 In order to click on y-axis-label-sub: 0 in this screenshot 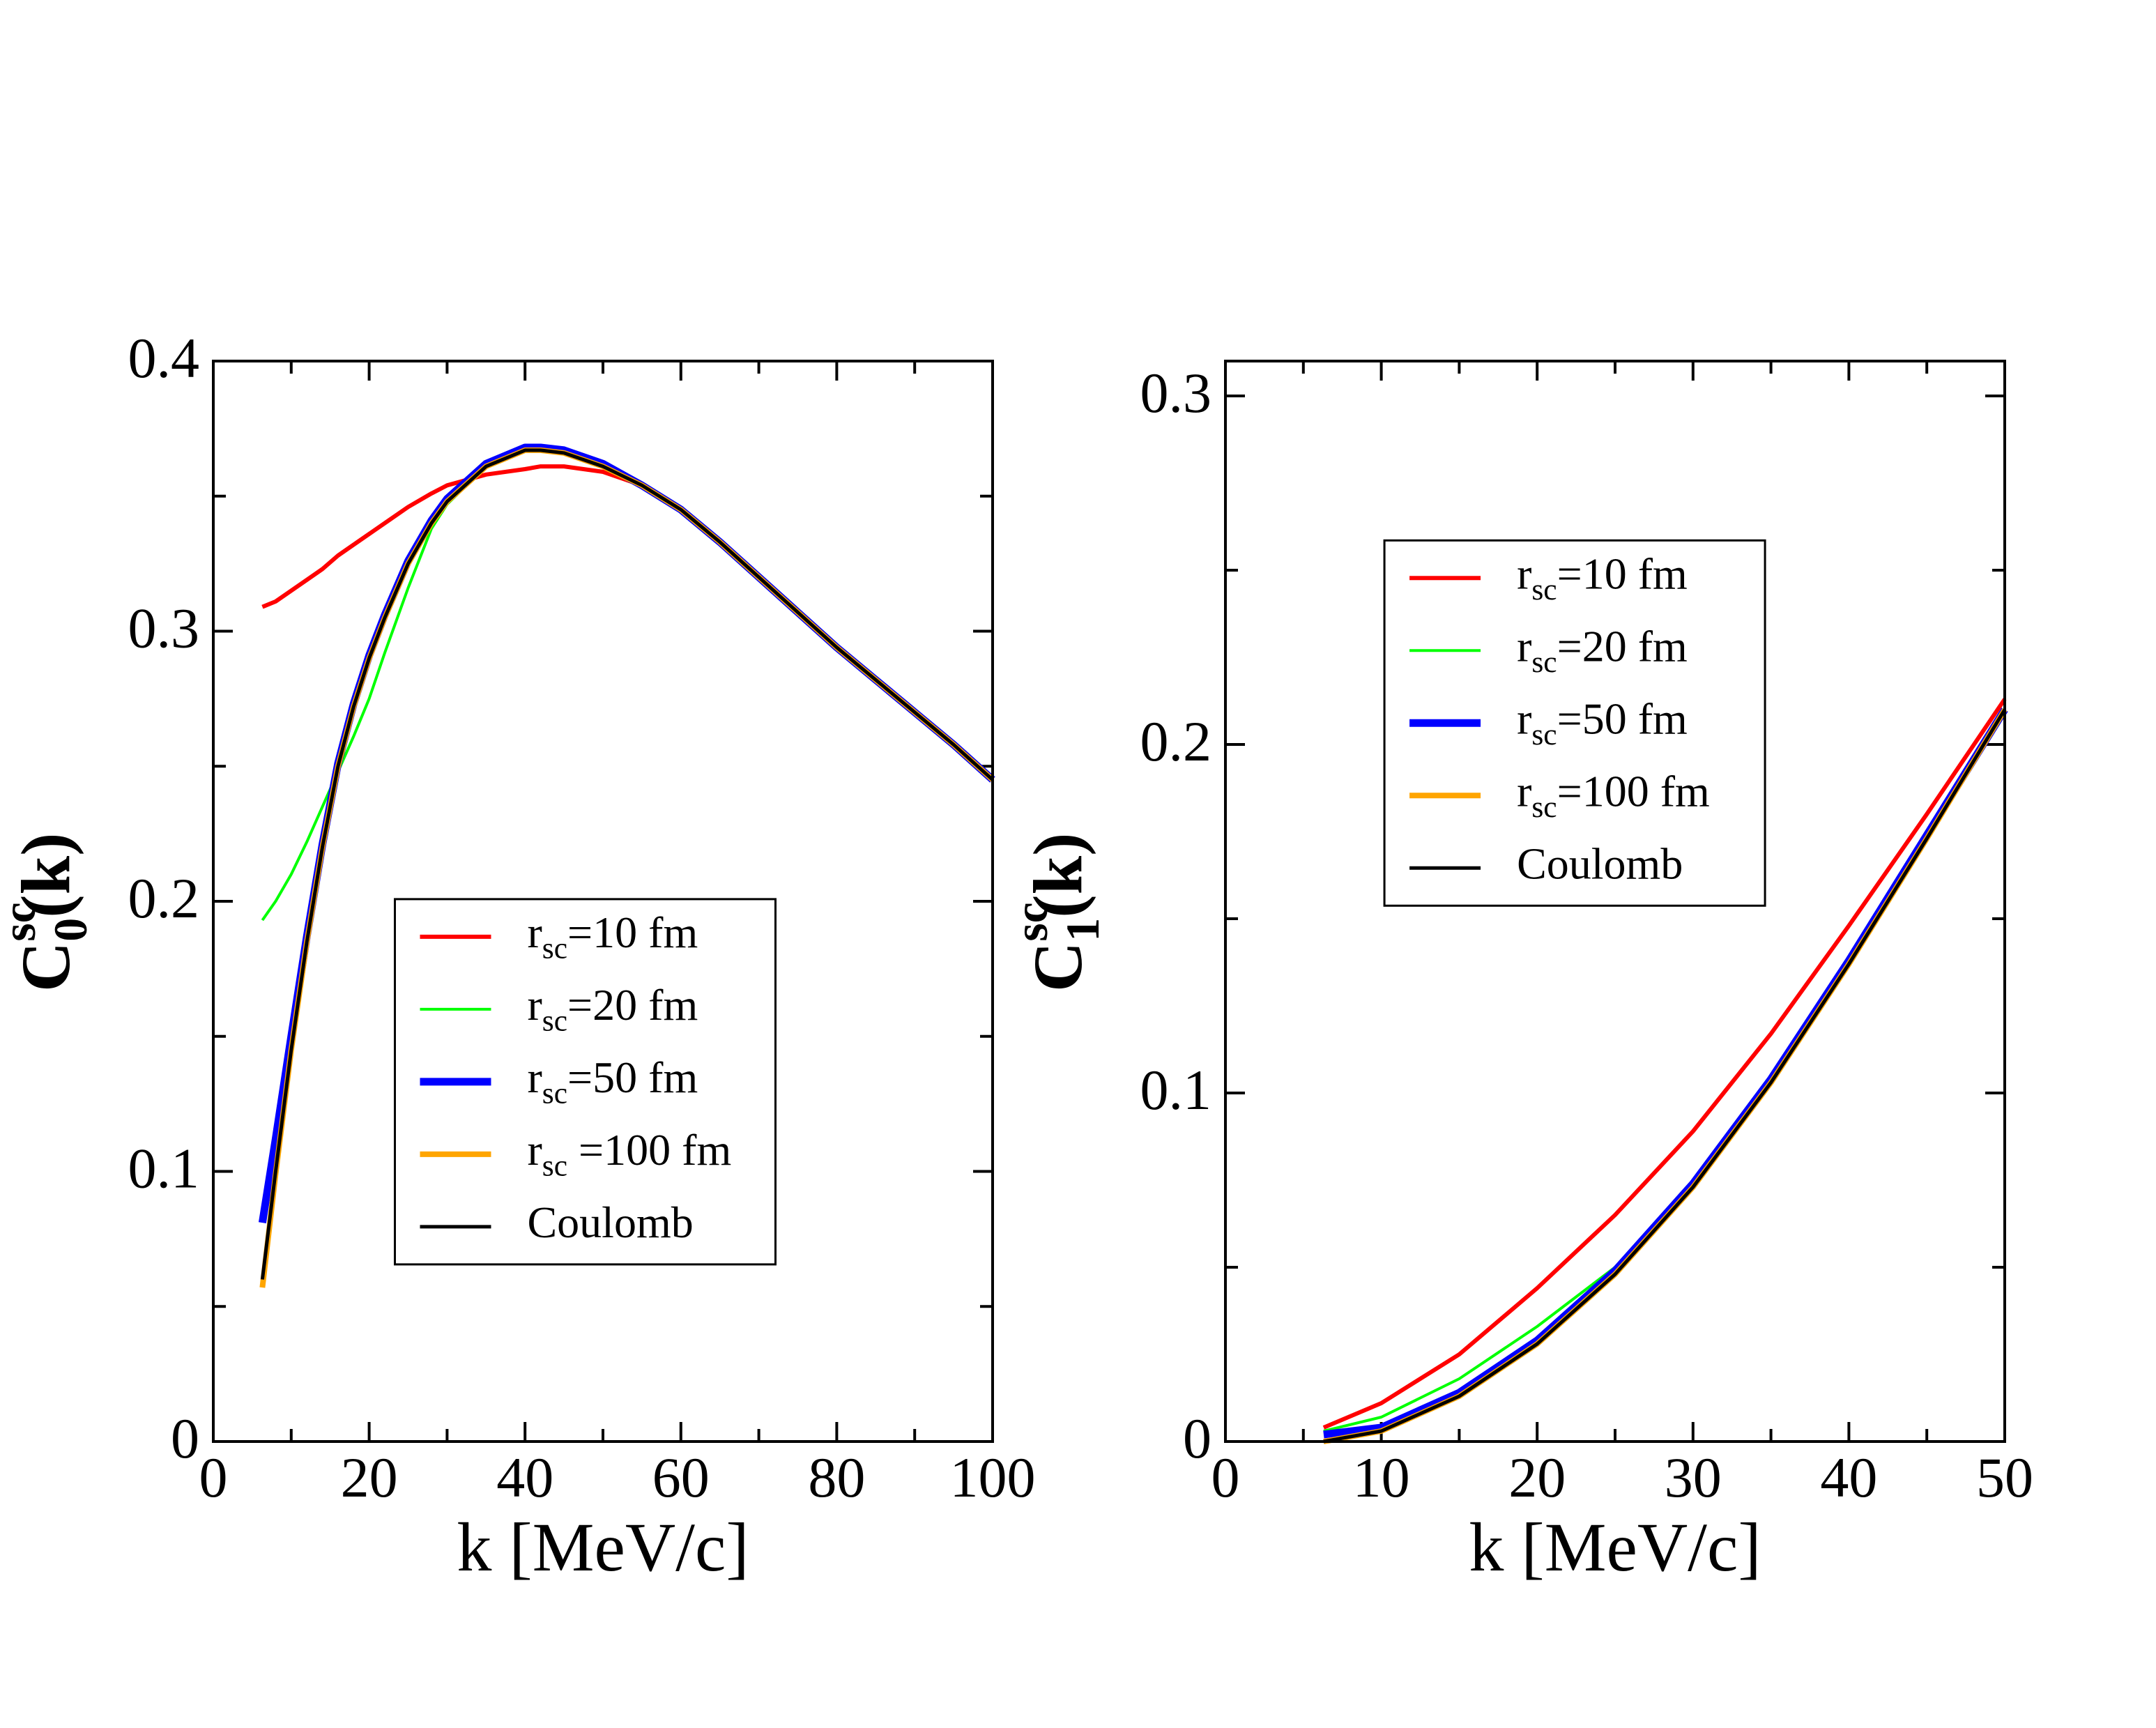, I will do `click(71, 930)`.